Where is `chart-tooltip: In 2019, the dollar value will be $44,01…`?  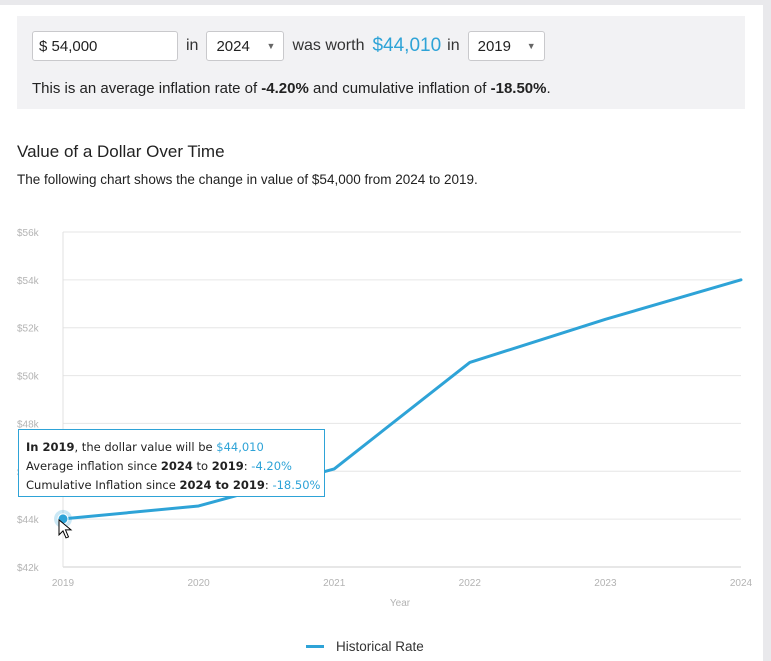
chart-tooltip: In 2019, the dollar value will be $44,01… is located at coordinates (171, 463).